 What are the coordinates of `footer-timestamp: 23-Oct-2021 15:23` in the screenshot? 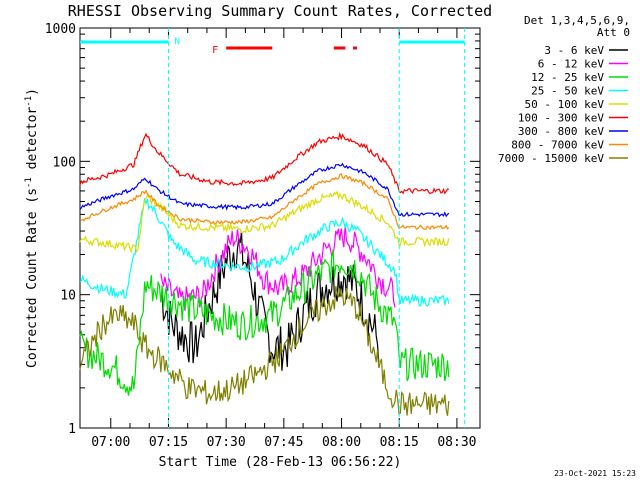 It's located at (595, 473).